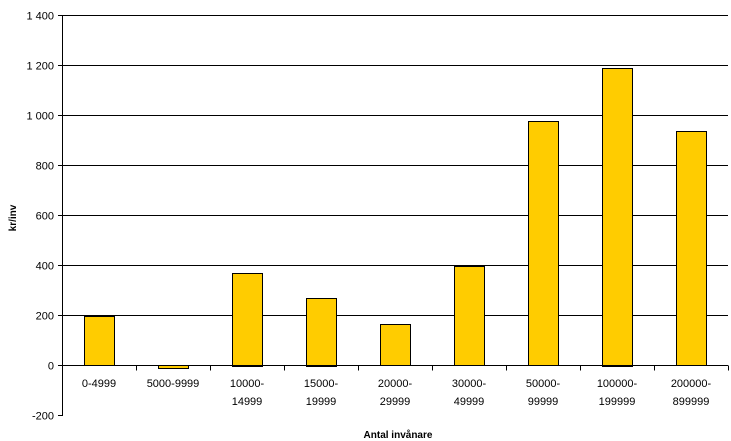 This screenshot has width=731, height=441. I want to click on y-tick-label: 200, so click(45, 317).